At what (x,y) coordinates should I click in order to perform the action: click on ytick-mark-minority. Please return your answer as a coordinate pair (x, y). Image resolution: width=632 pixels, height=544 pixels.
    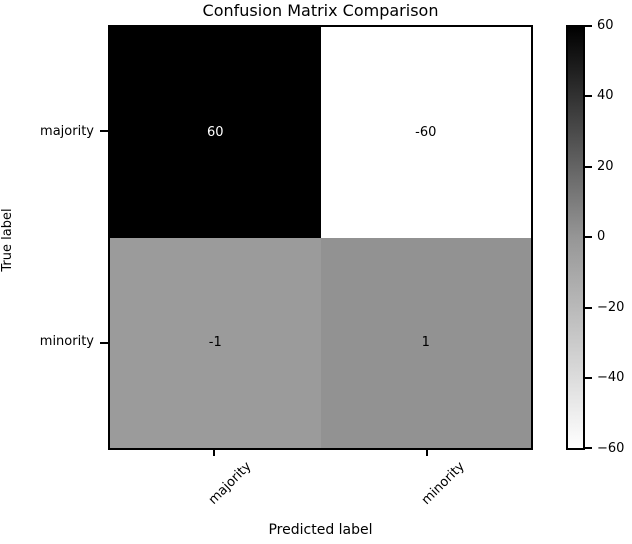
    Looking at the image, I should click on (104, 343).